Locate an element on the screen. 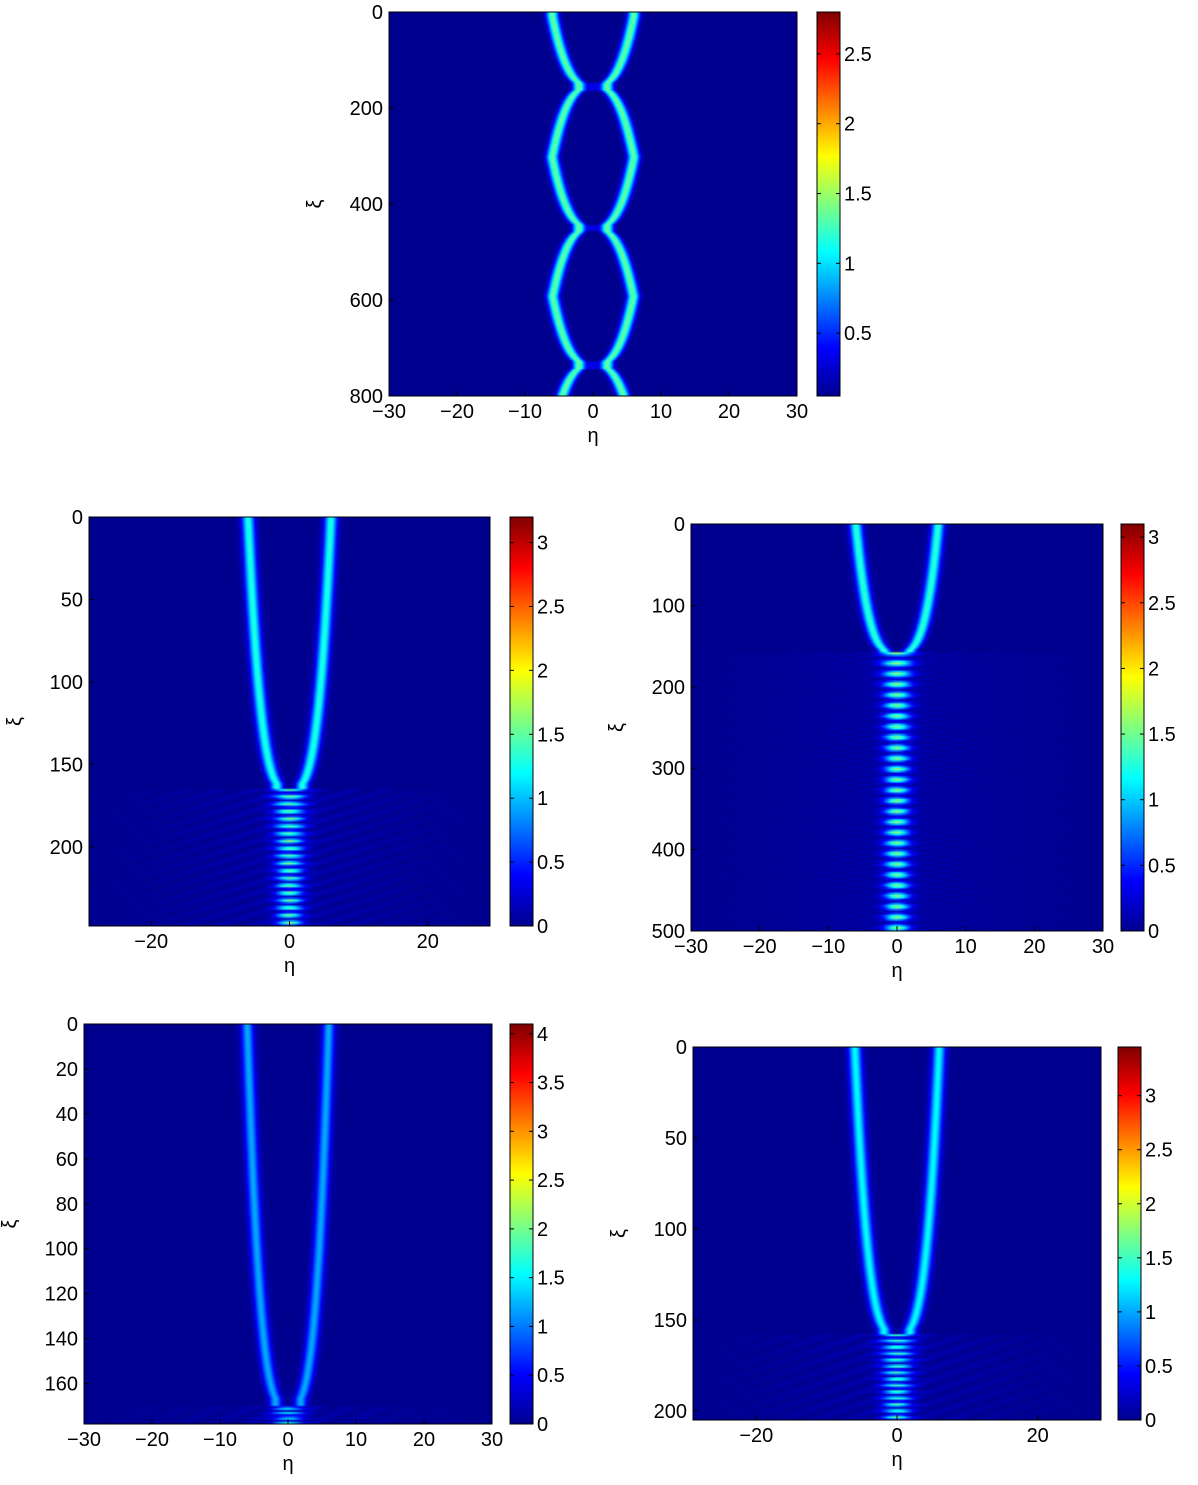 Image resolution: width=1198 pixels, height=1485 pixels. y-tick-label: 160 is located at coordinates (61, 1385).